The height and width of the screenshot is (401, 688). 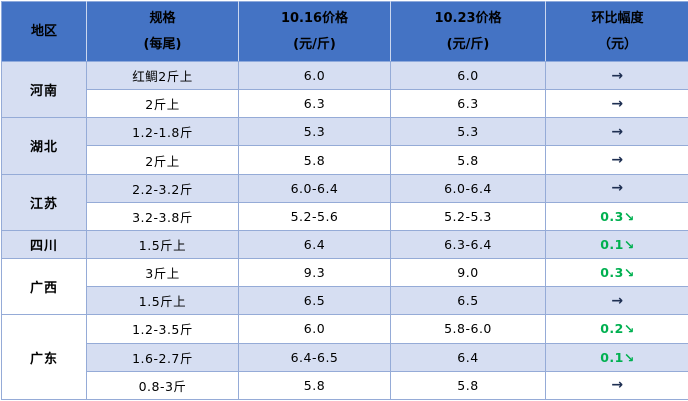 I want to click on table-row: 湖北 1.2-1.8斤 5.3 5.3 →, so click(x=344, y=146).